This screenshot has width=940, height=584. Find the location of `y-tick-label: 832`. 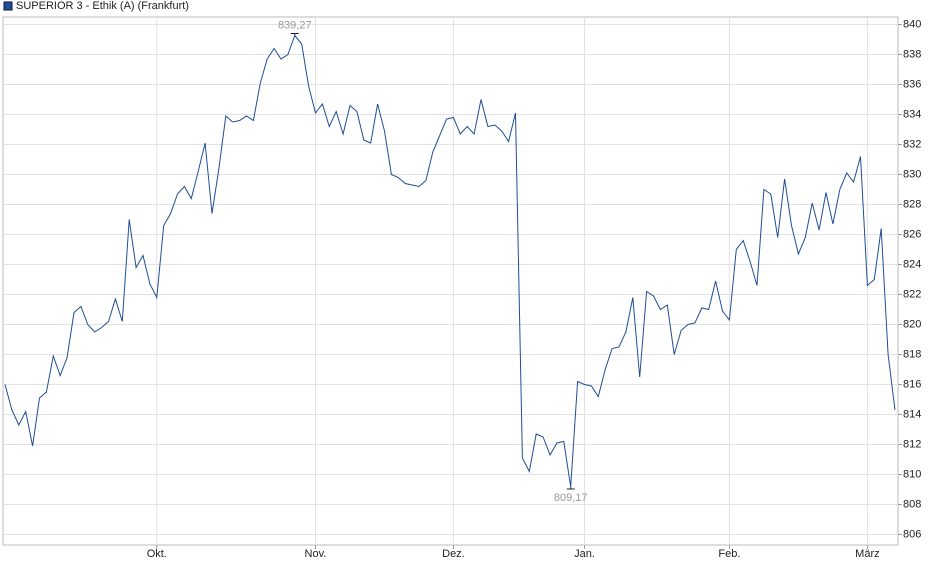

y-tick-label: 832 is located at coordinates (912, 144).